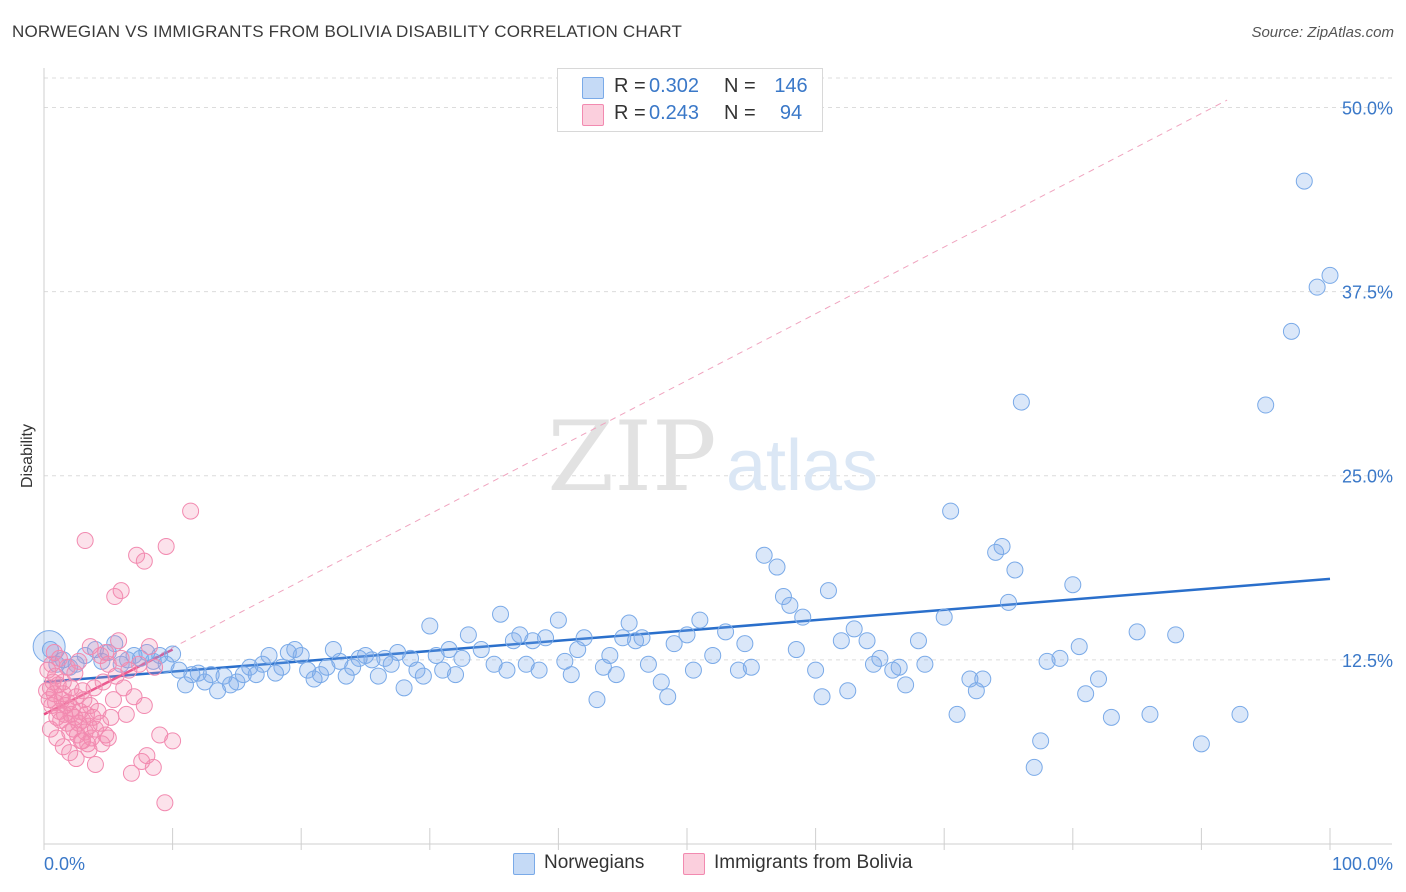 This screenshot has height=892, width=1406. I want to click on legend-label-norwegians: Norwegians, so click(594, 862).